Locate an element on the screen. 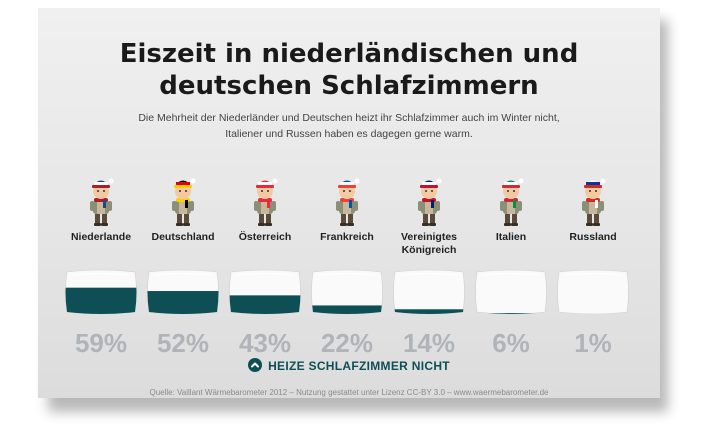  country-label: Vereinigtes Königreich is located at coordinates (429, 244).